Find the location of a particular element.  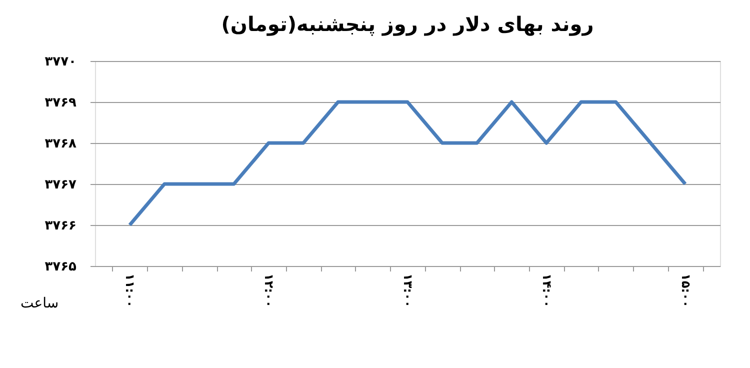

y-tick-label: ۳۷۶۷ is located at coordinates (60, 185).